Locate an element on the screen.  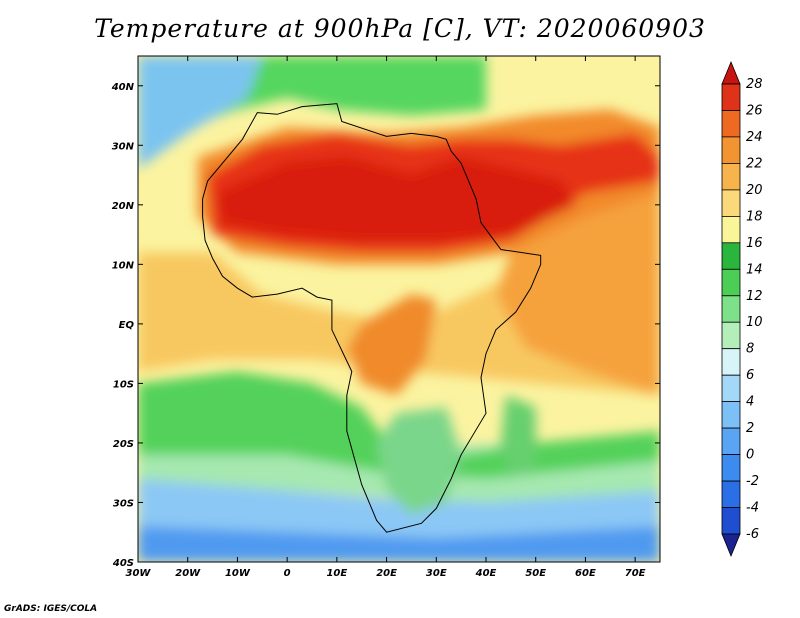
lat-tick-label: 10N is located at coordinates (123, 265).